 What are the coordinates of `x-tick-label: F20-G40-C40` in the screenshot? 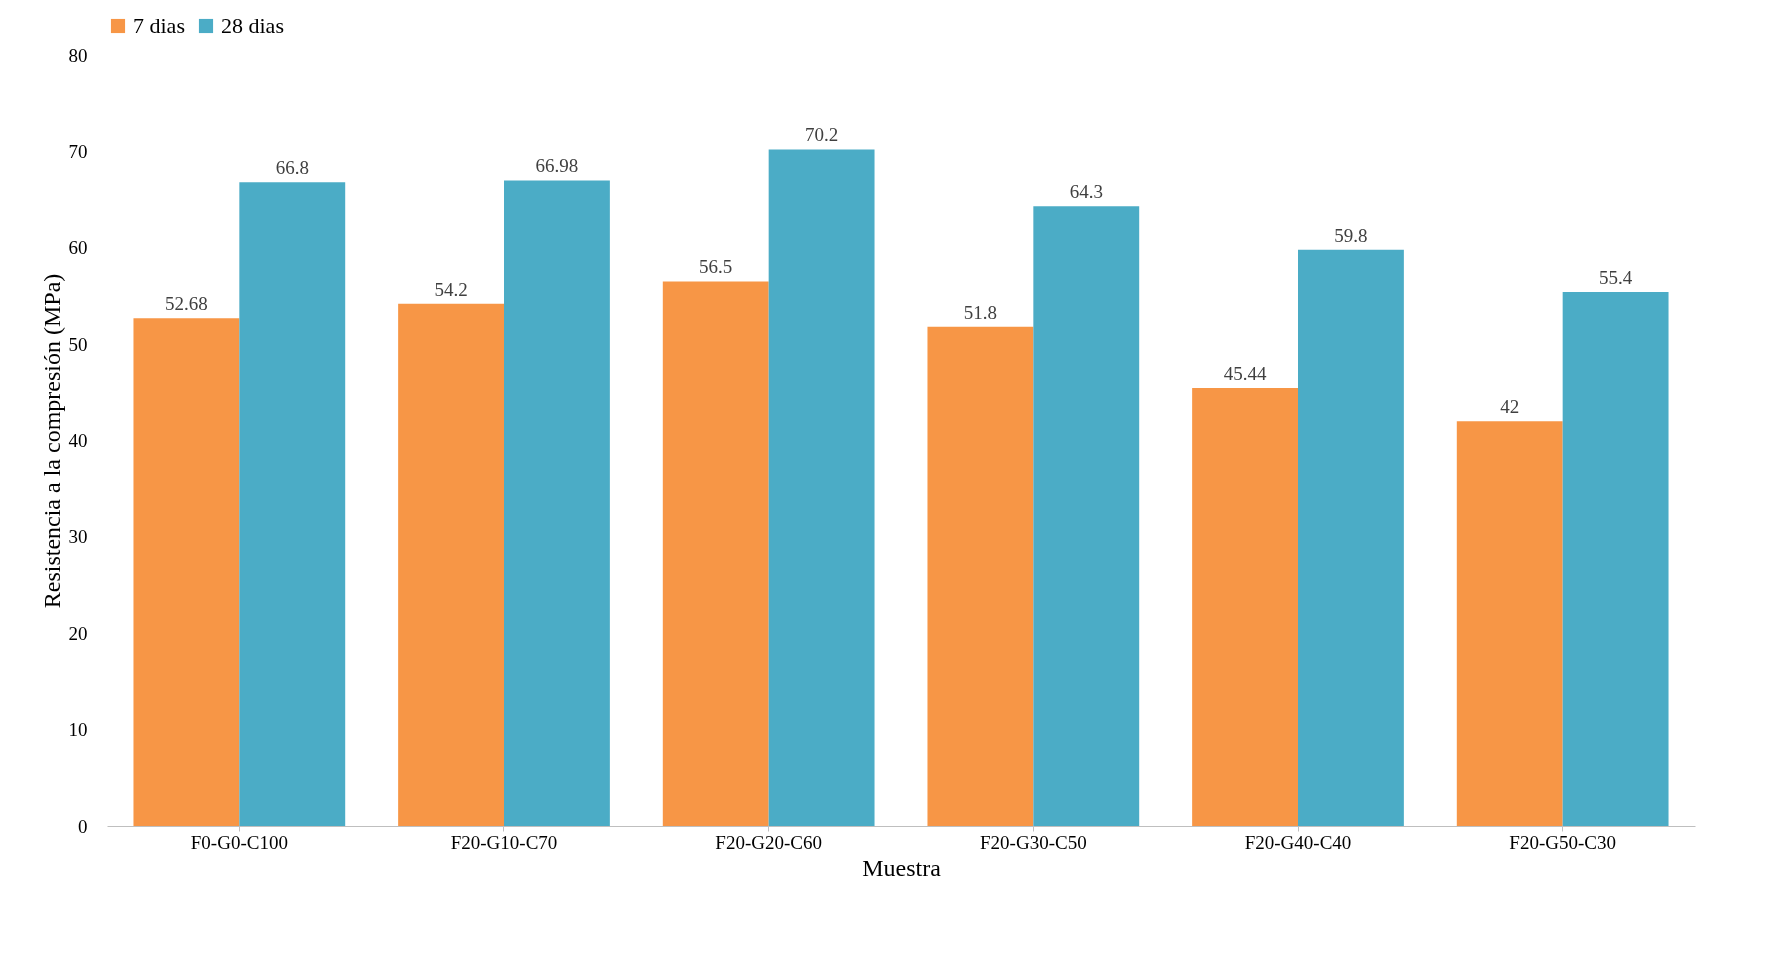 It's located at (1298, 842).